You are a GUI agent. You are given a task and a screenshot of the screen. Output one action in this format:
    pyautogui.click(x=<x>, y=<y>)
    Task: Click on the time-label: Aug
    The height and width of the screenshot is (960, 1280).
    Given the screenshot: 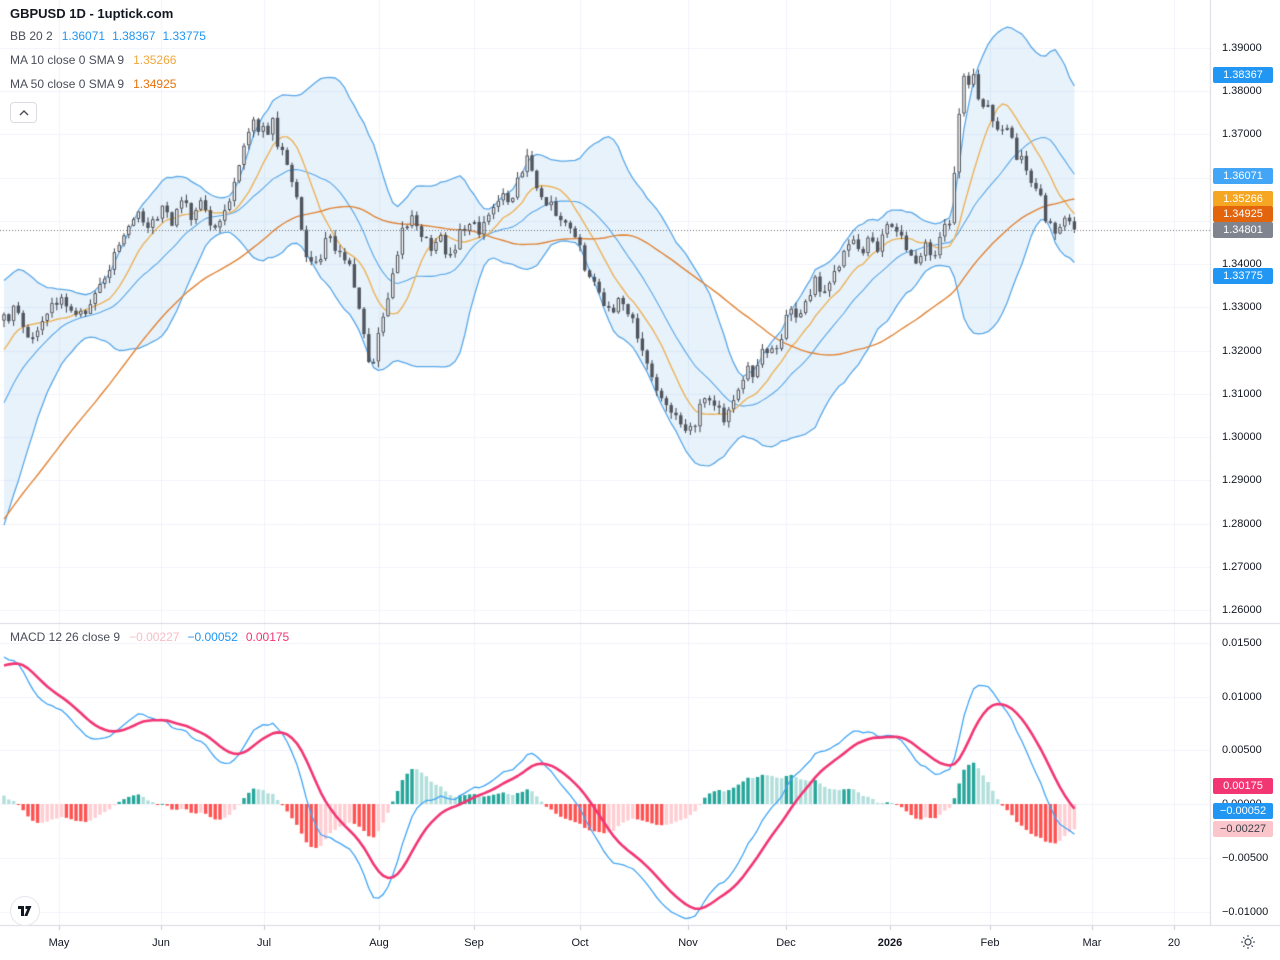 What is the action you would take?
    pyautogui.click(x=379, y=943)
    